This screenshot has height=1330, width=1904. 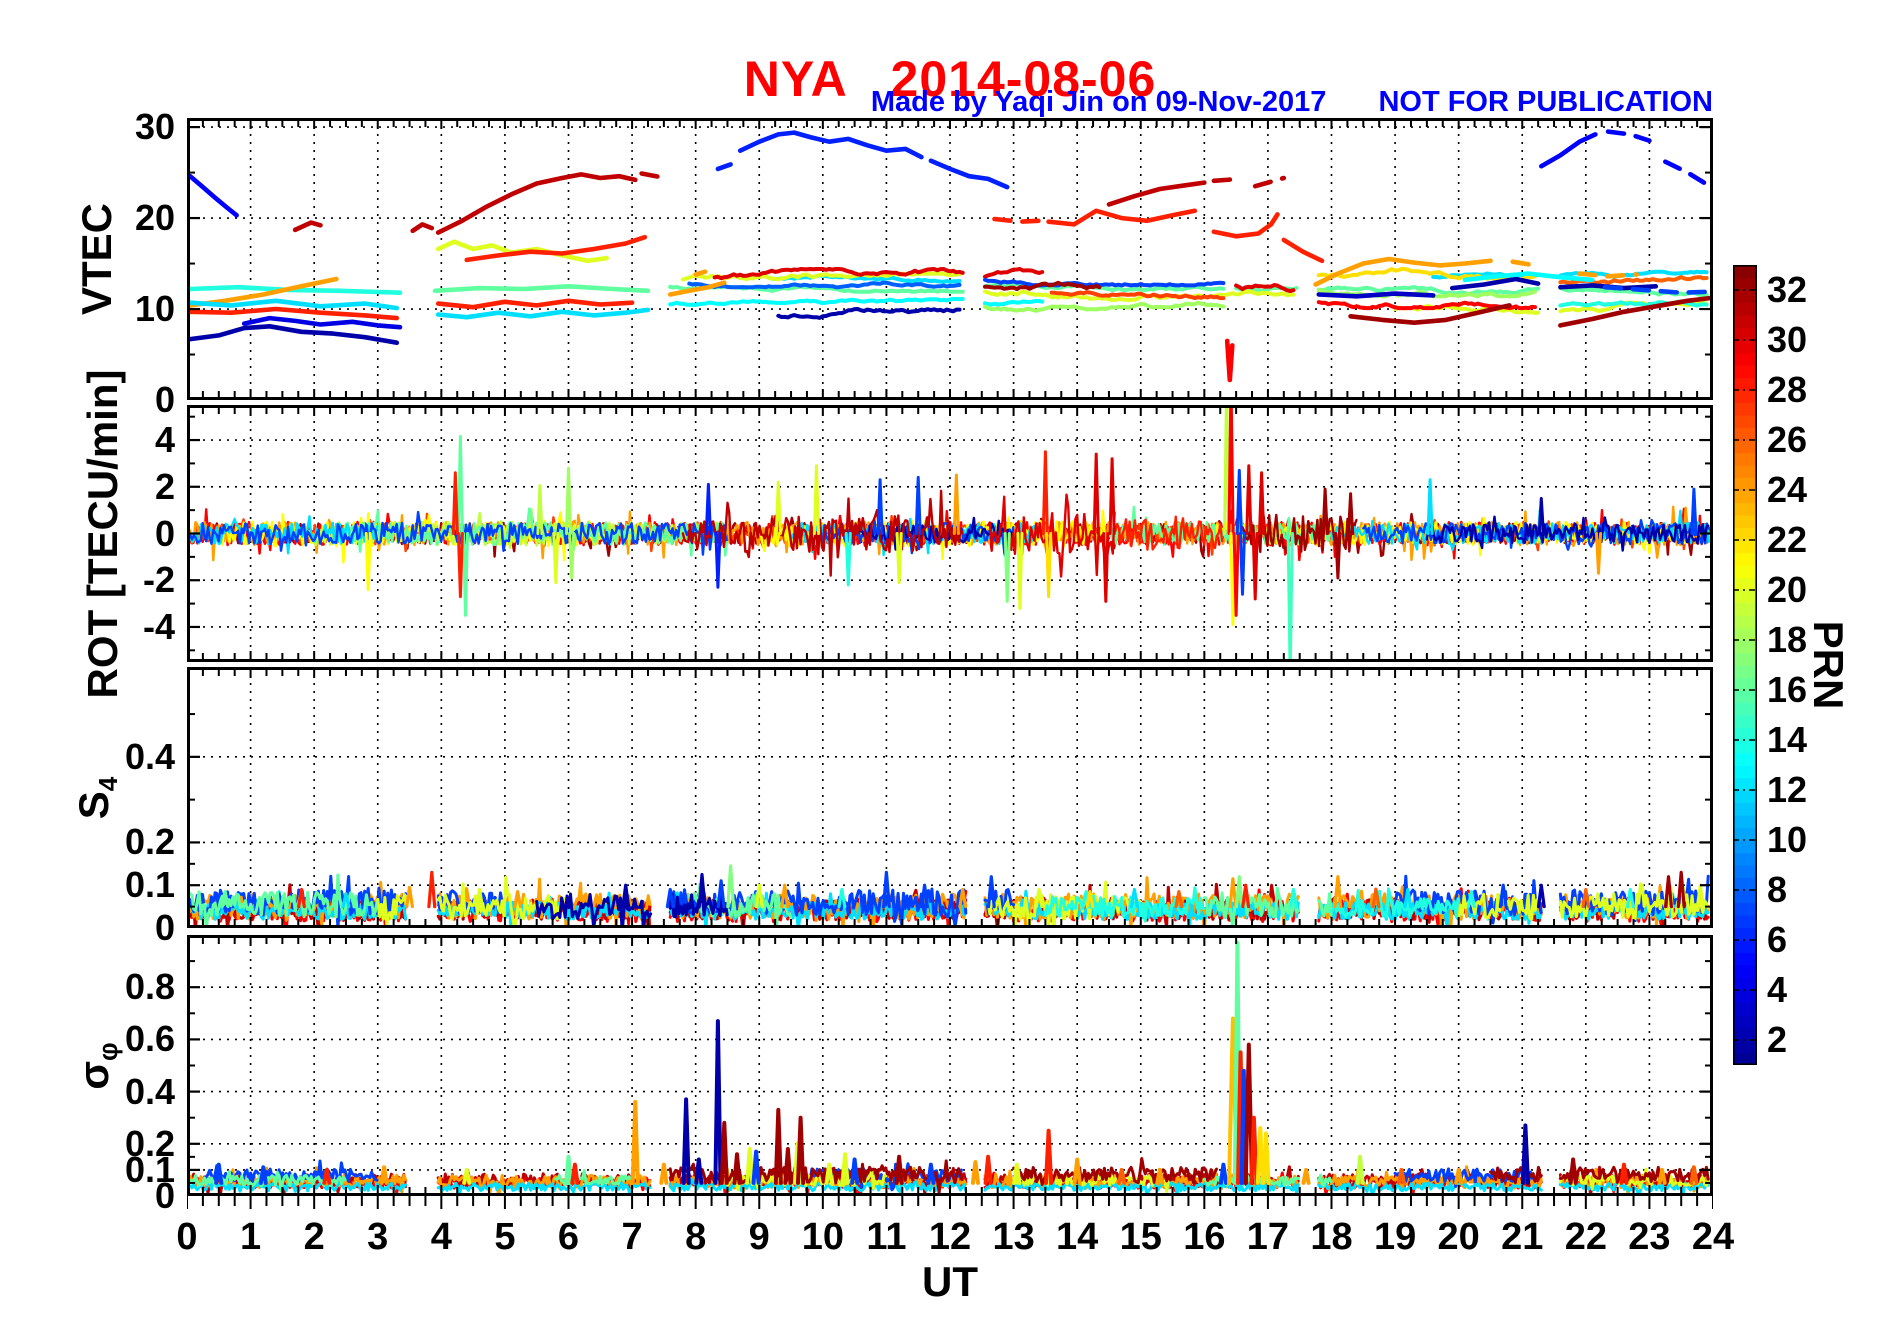 What do you see at coordinates (1828, 665) in the screenshot?
I see `prn-colorbar-label: PRN` at bounding box center [1828, 665].